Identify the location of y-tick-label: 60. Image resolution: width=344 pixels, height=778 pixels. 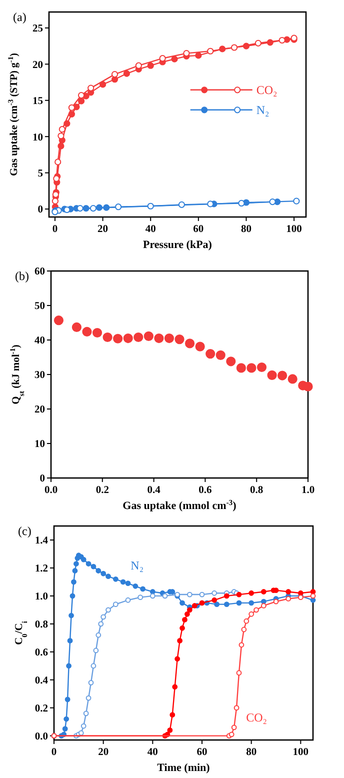
(39, 272).